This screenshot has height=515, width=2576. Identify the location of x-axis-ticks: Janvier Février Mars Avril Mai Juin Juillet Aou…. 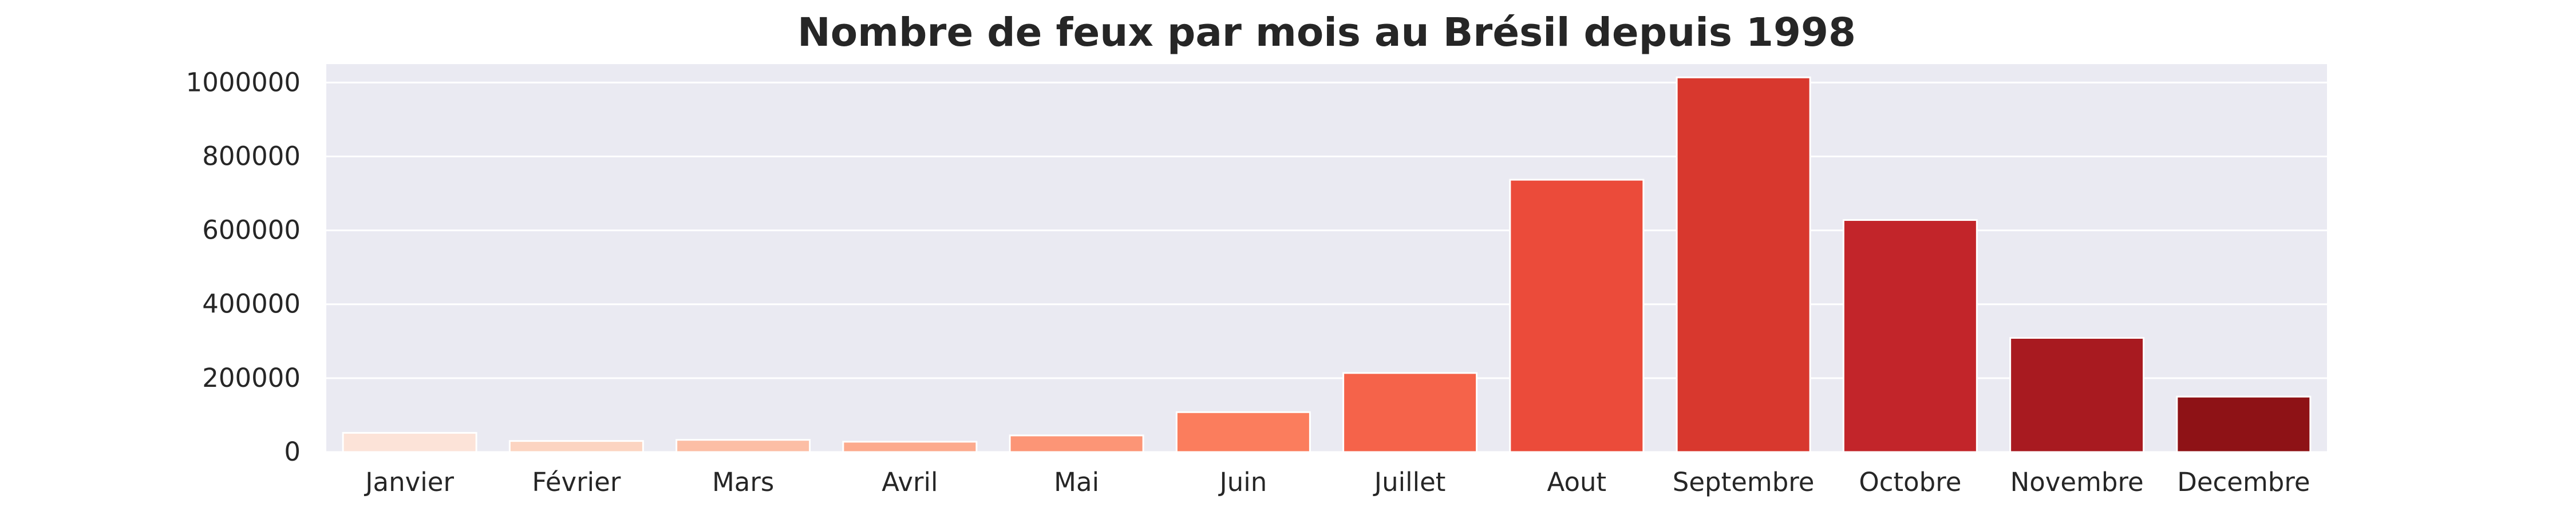
(1337, 482).